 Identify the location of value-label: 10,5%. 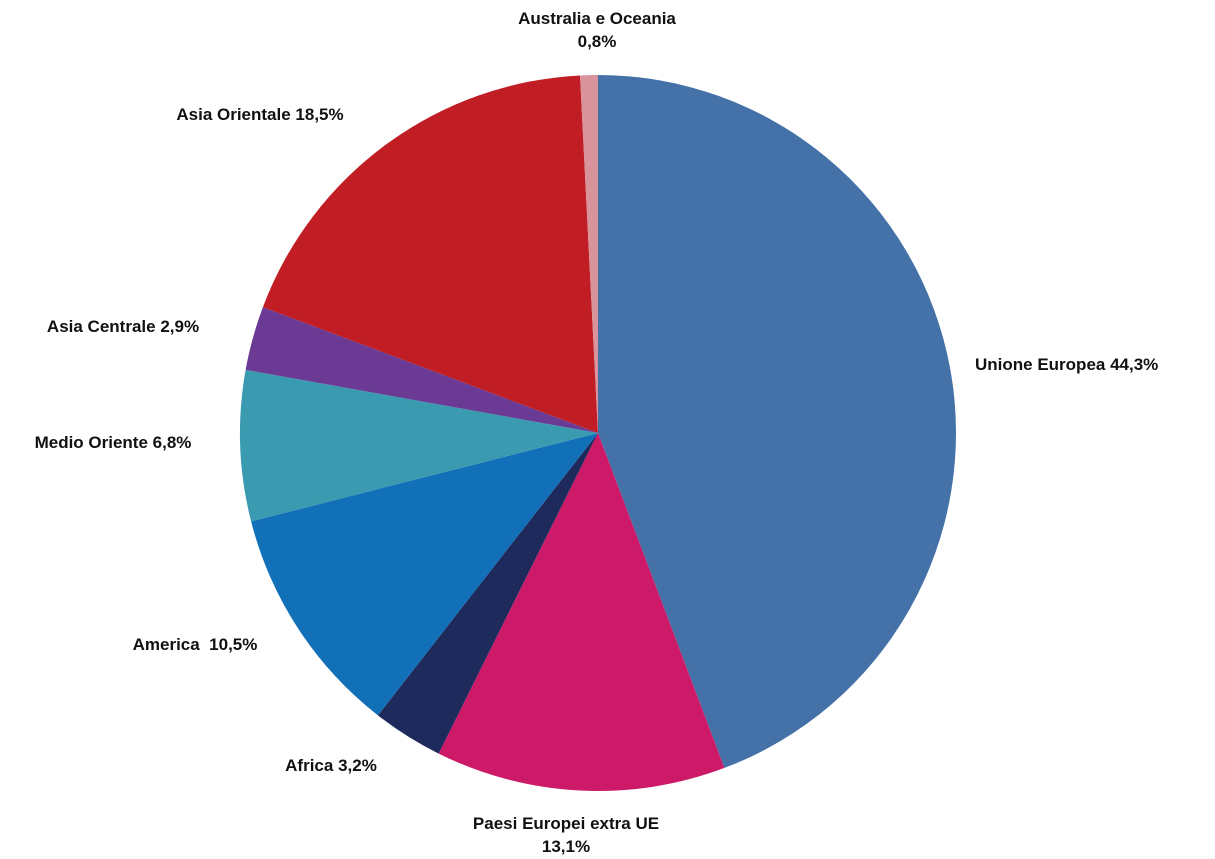
(233, 644).